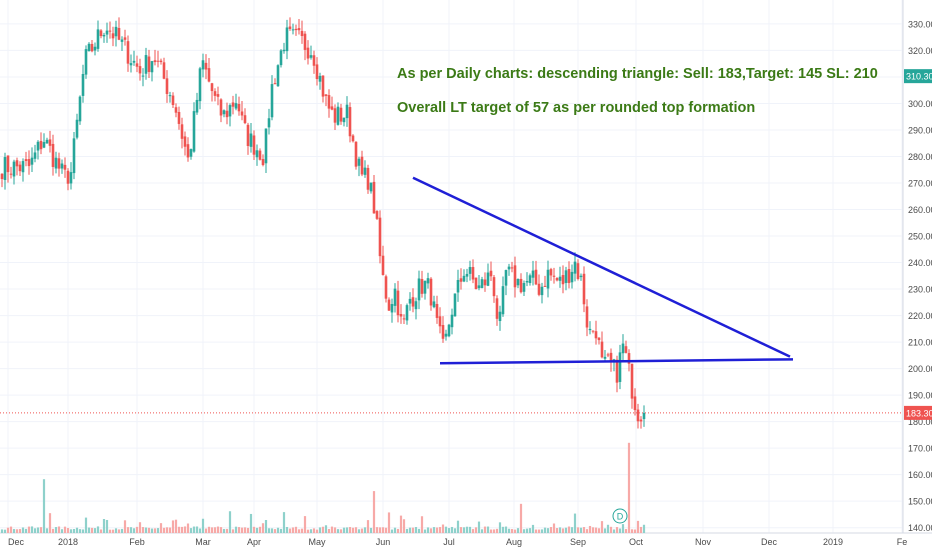  Describe the element at coordinates (920, 290) in the screenshot. I see `y-tick-label: 230.00` at that location.